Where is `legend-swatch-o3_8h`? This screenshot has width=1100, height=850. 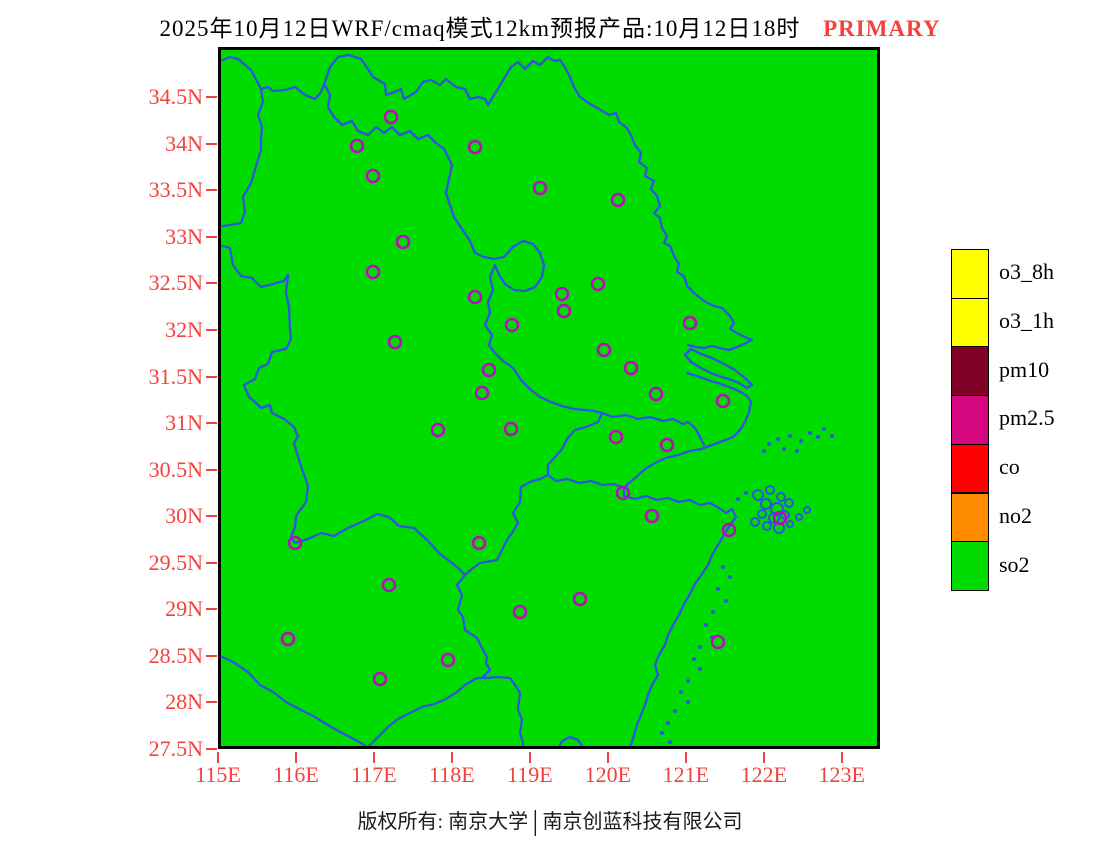 legend-swatch-o3_8h is located at coordinates (970, 274).